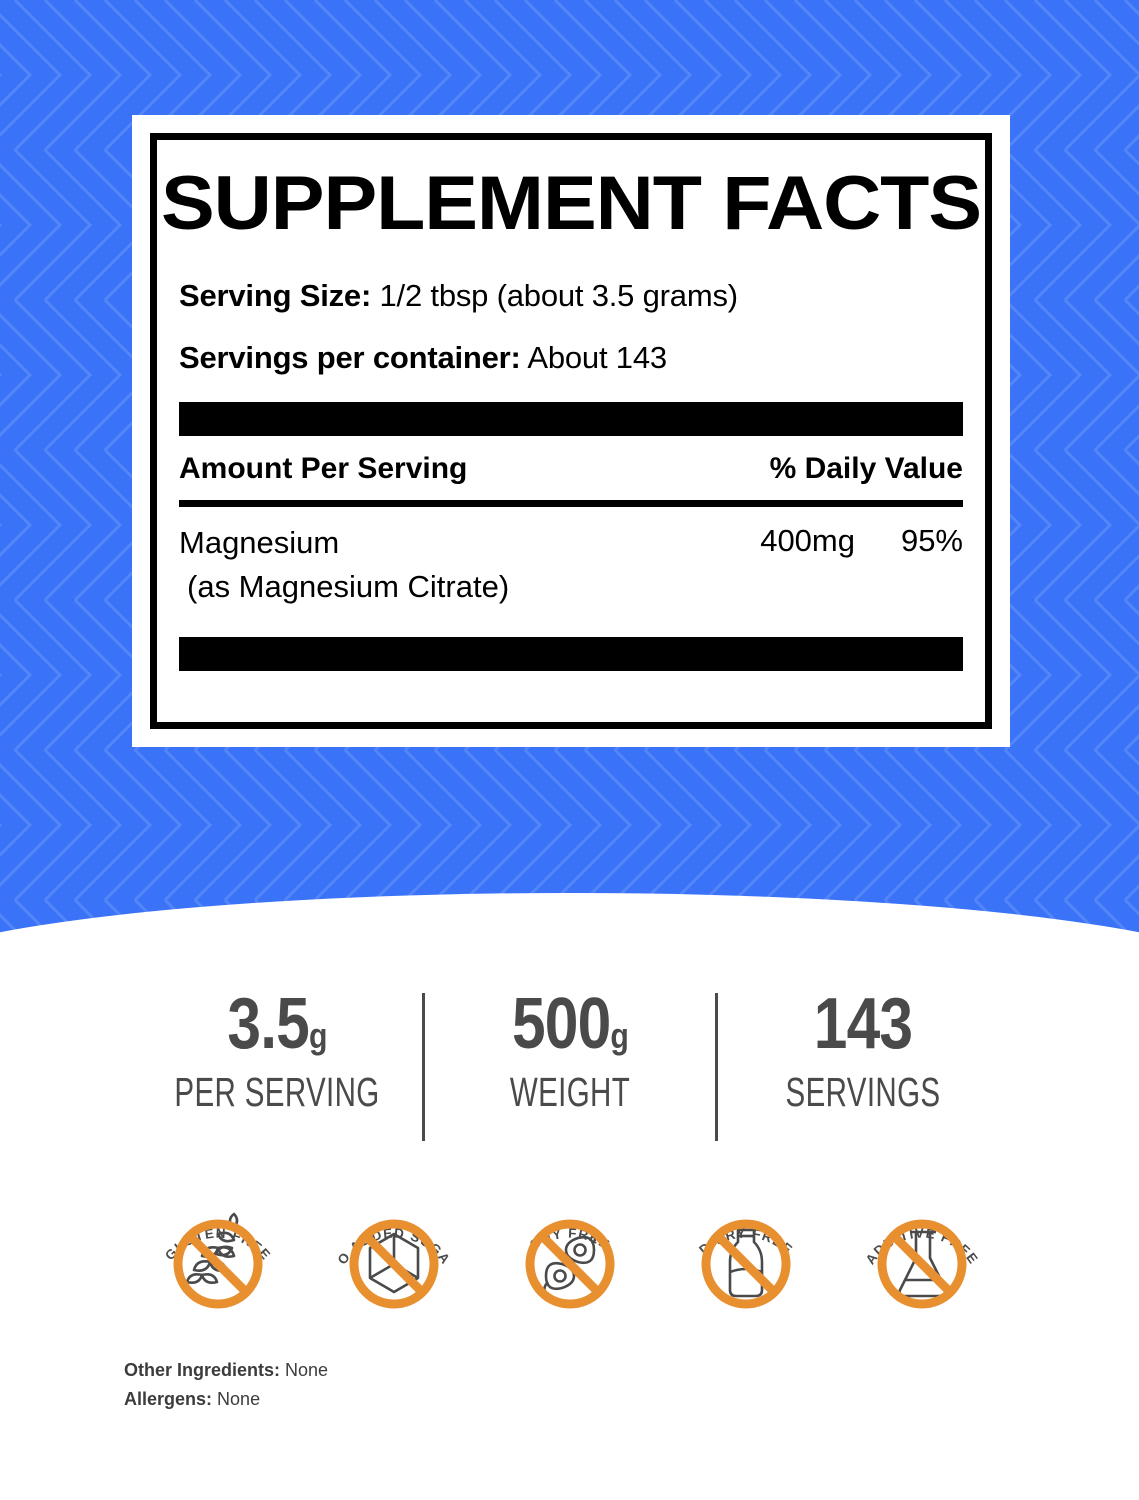 Image resolution: width=1139 pixels, height=1500 pixels. What do you see at coordinates (746, 1250) in the screenshot?
I see `badge-dairy-free: DAIRY FREE` at bounding box center [746, 1250].